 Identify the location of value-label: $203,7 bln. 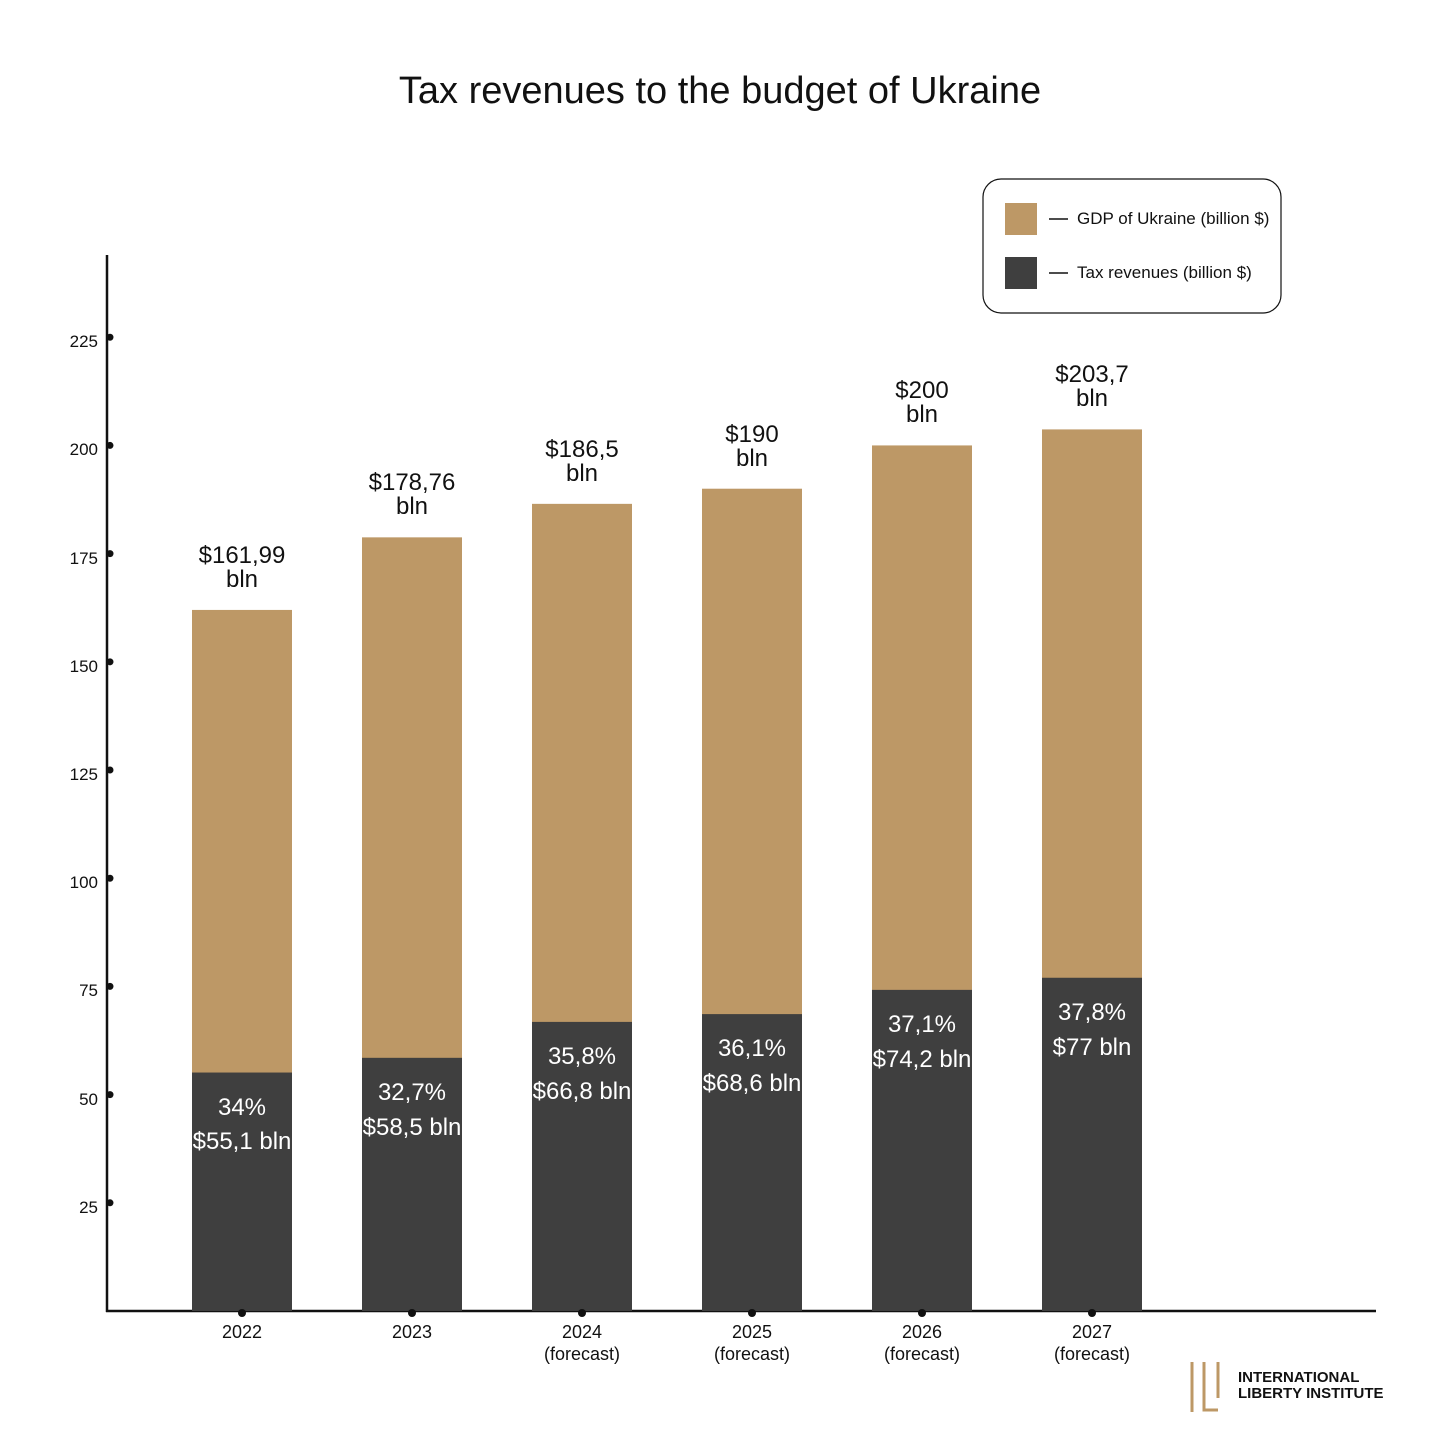
(1092, 387).